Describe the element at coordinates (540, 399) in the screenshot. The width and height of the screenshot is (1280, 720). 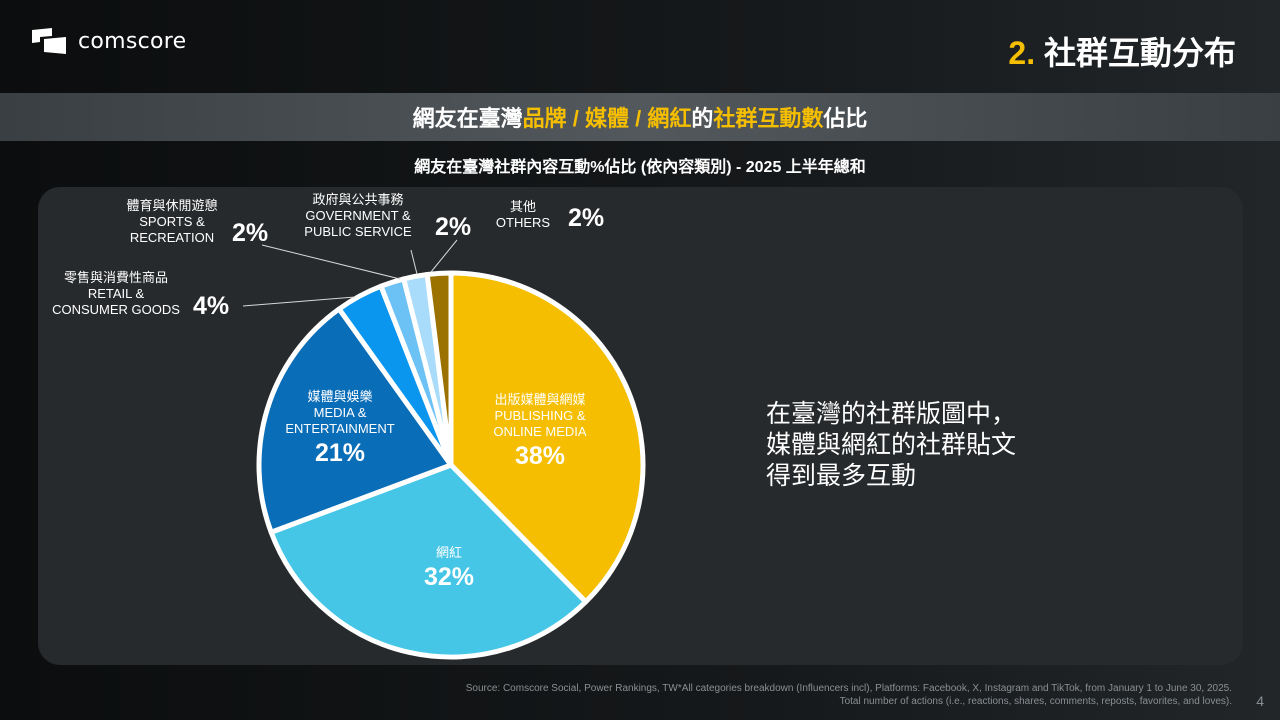
I see `label-zh: 出版媒體與網媒` at that location.